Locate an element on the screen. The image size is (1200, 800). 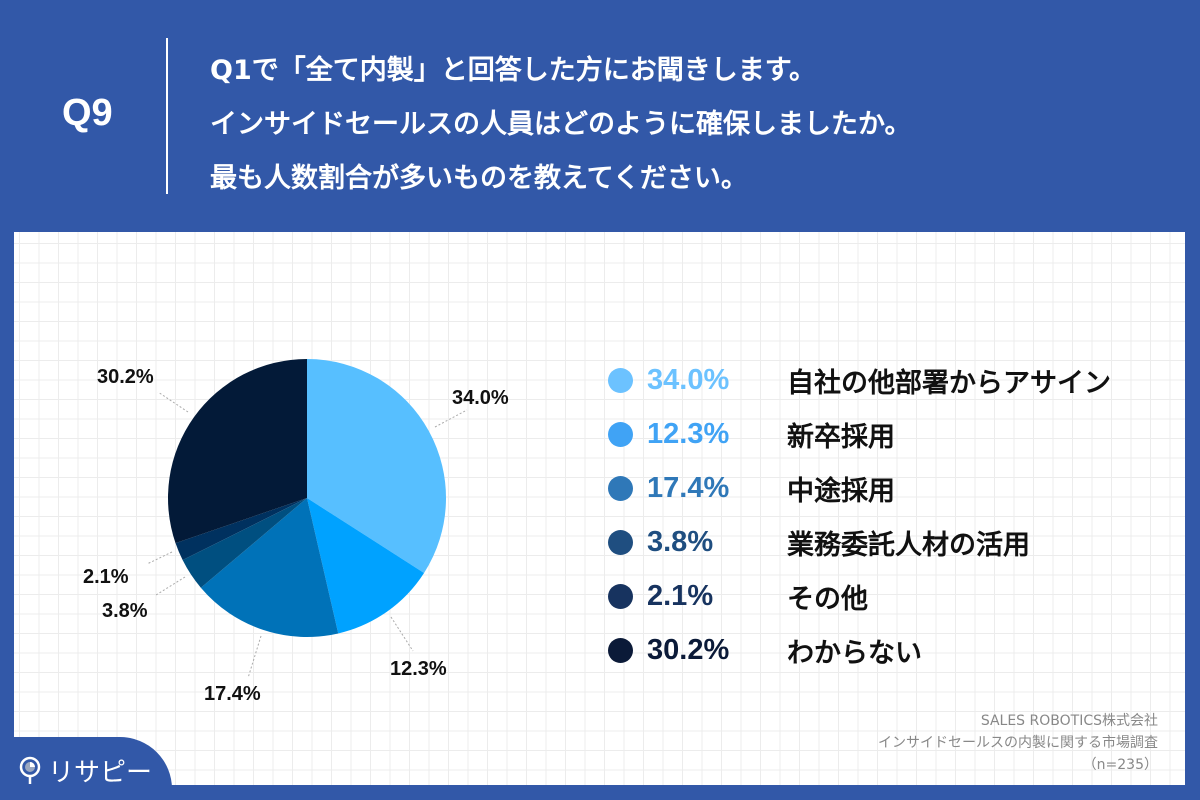
legend-pct: 34.0% is located at coordinates (688, 379).